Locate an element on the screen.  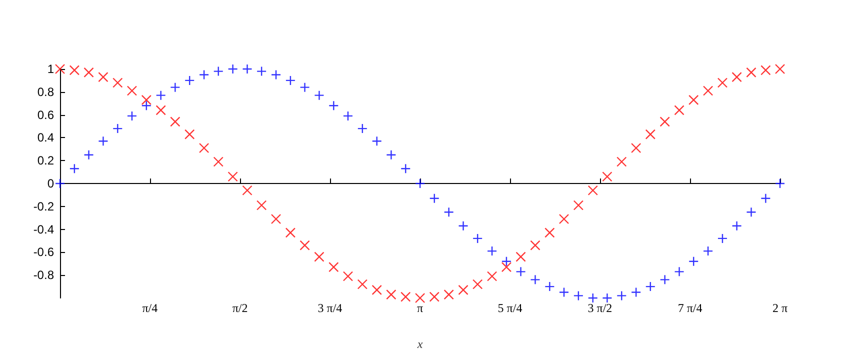
y-tick-label: -0.6 is located at coordinates (43, 252).